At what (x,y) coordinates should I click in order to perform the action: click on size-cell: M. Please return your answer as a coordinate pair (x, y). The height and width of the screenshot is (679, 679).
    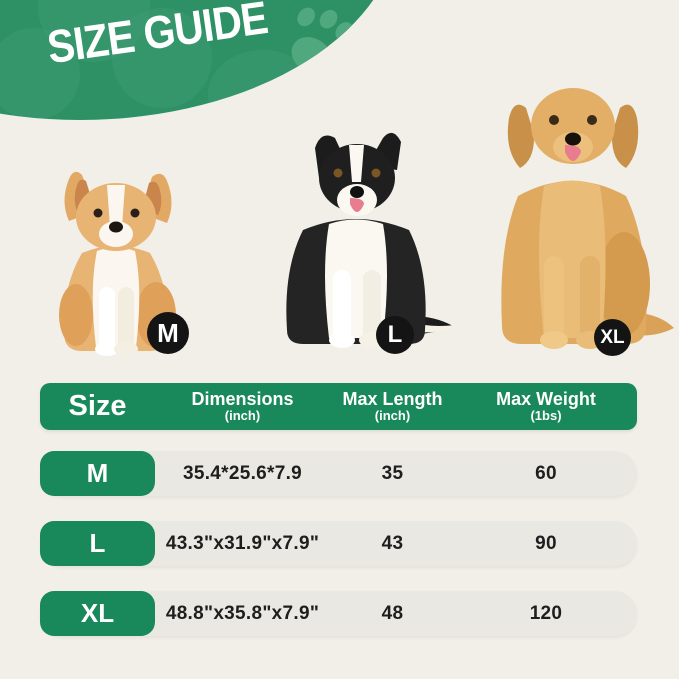
    Looking at the image, I should click on (97, 473).